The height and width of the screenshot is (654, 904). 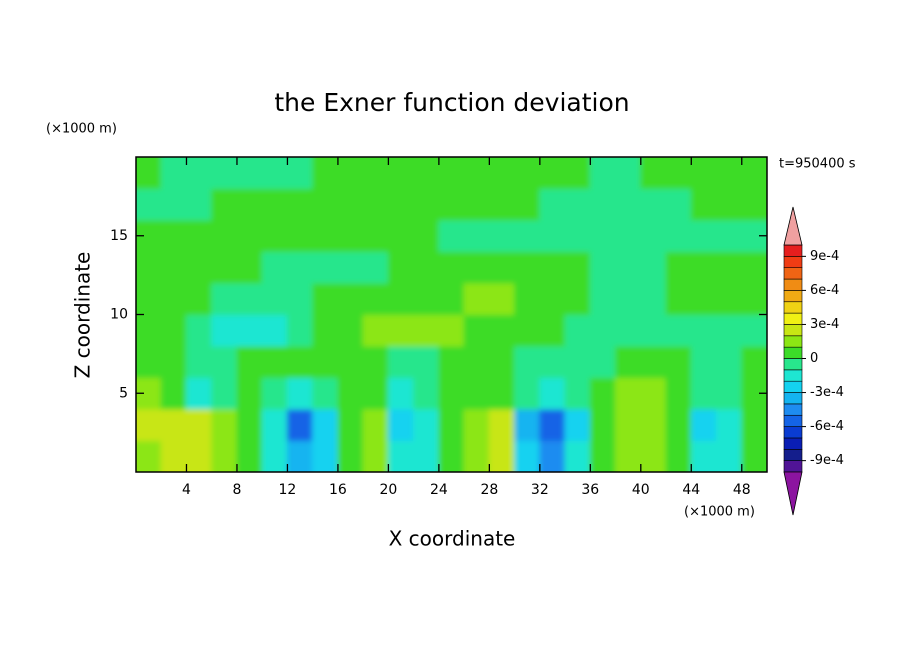 I want to click on x-tick-label: 16, so click(x=338, y=490).